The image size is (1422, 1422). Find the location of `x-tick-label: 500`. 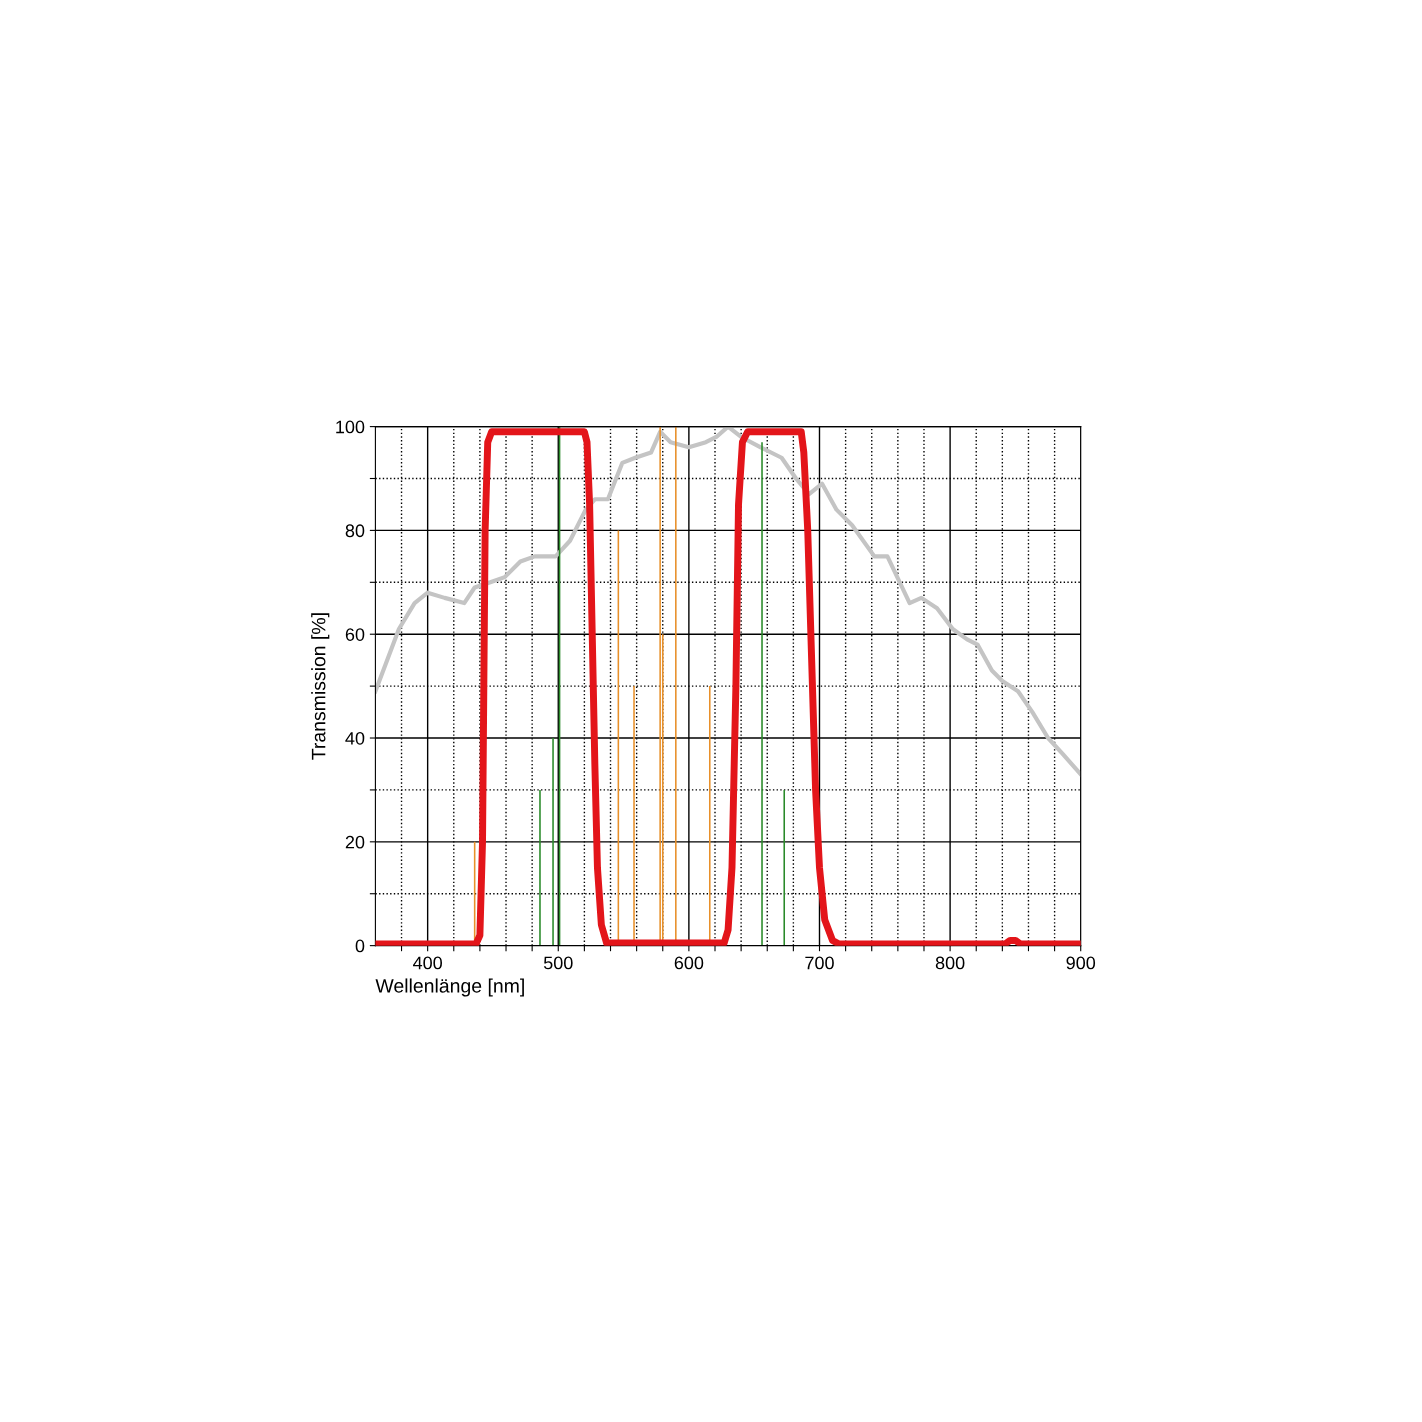

x-tick-label: 500 is located at coordinates (558, 963).